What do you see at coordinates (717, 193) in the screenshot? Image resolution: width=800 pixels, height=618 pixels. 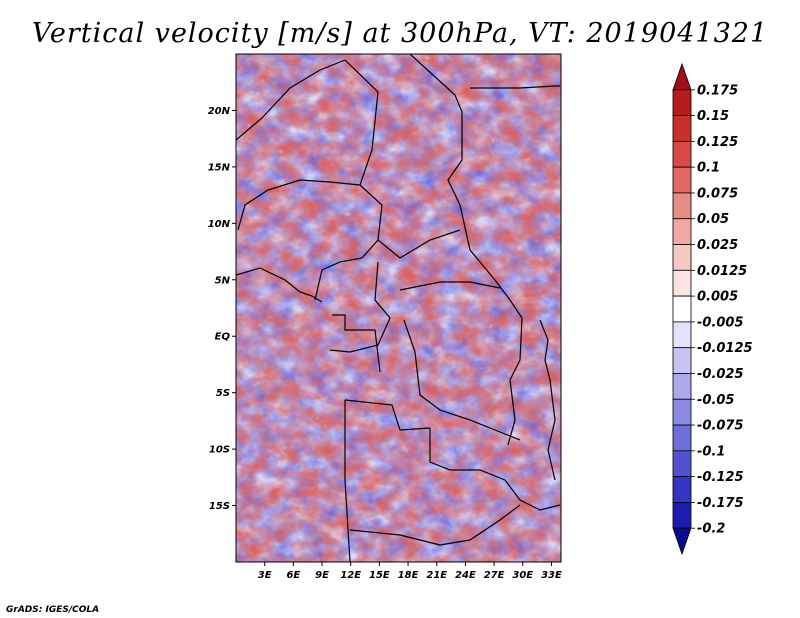 I see `colorbar-label: 0.075` at bounding box center [717, 193].